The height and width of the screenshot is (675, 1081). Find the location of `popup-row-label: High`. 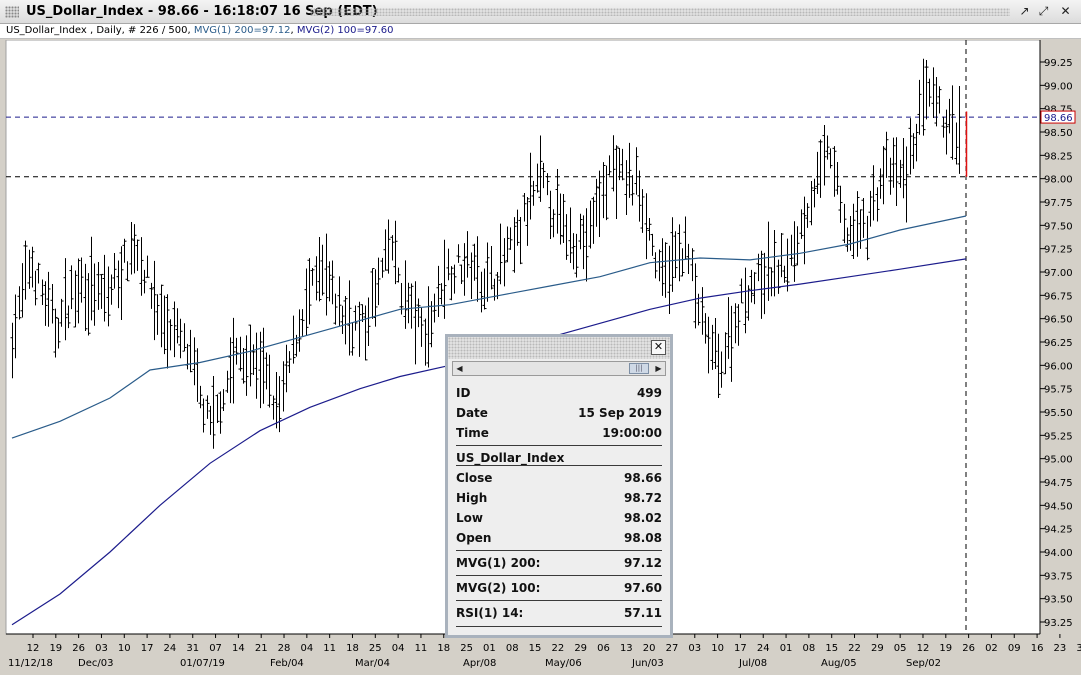

popup-row-label: High is located at coordinates (472, 498).